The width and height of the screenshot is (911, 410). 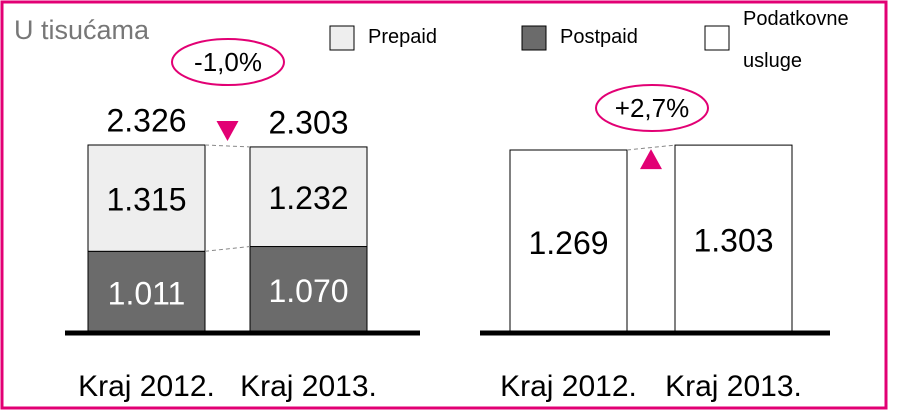 I want to click on value-label: 1.232, so click(x=308, y=198).